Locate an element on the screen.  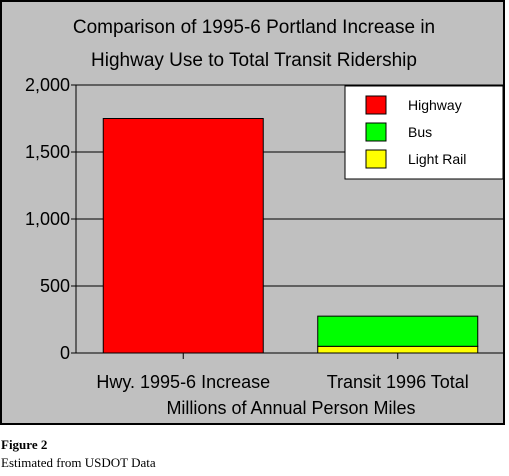
legend-label: Light Rail is located at coordinates (437, 159).